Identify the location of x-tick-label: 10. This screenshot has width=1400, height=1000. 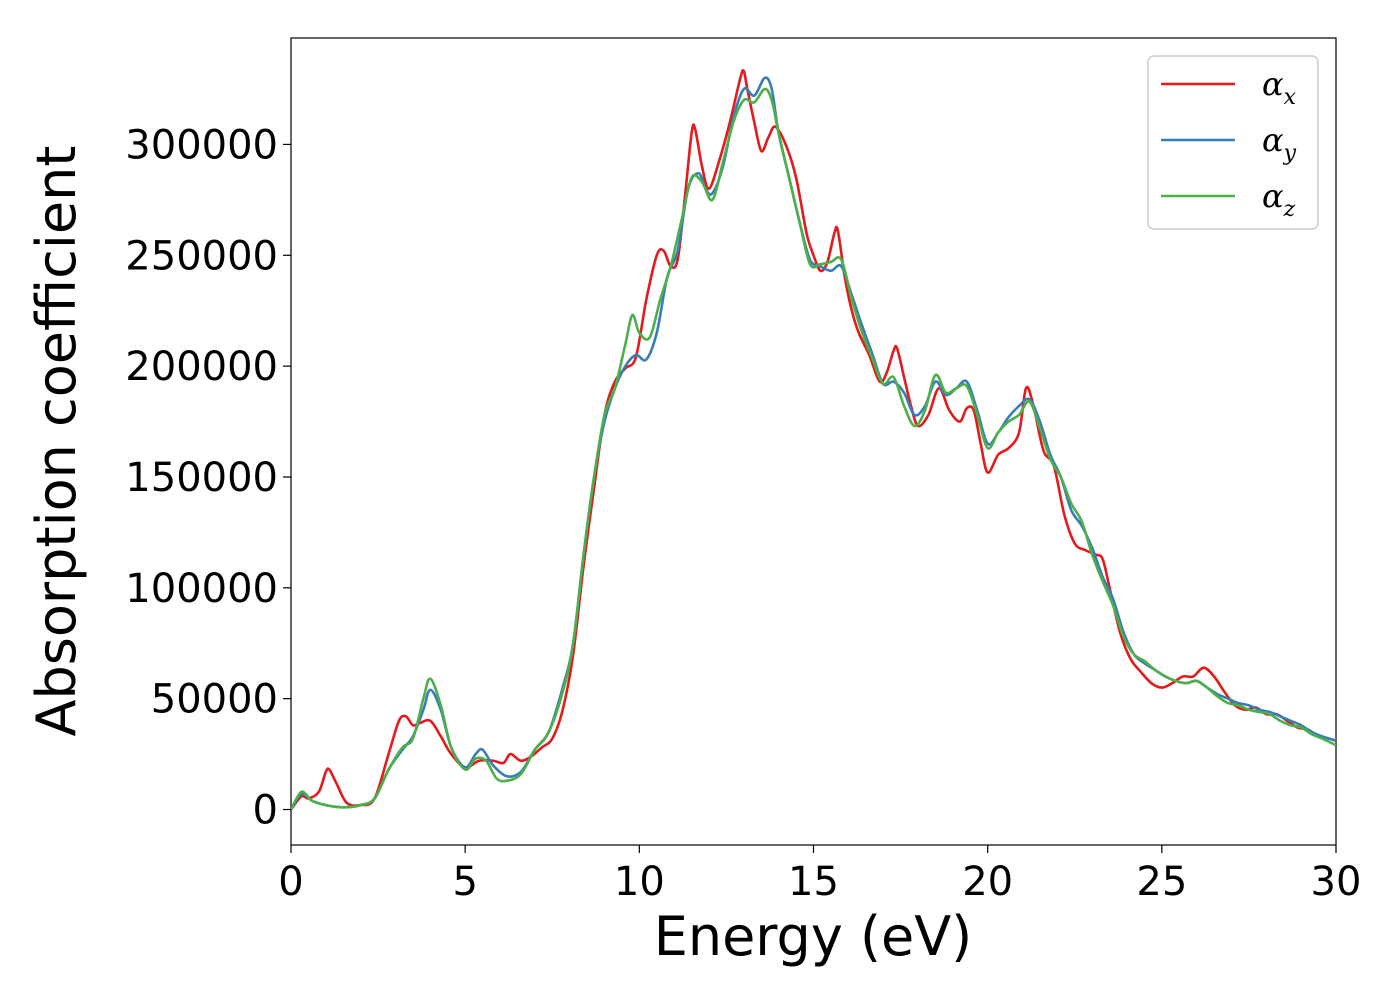
(639, 882).